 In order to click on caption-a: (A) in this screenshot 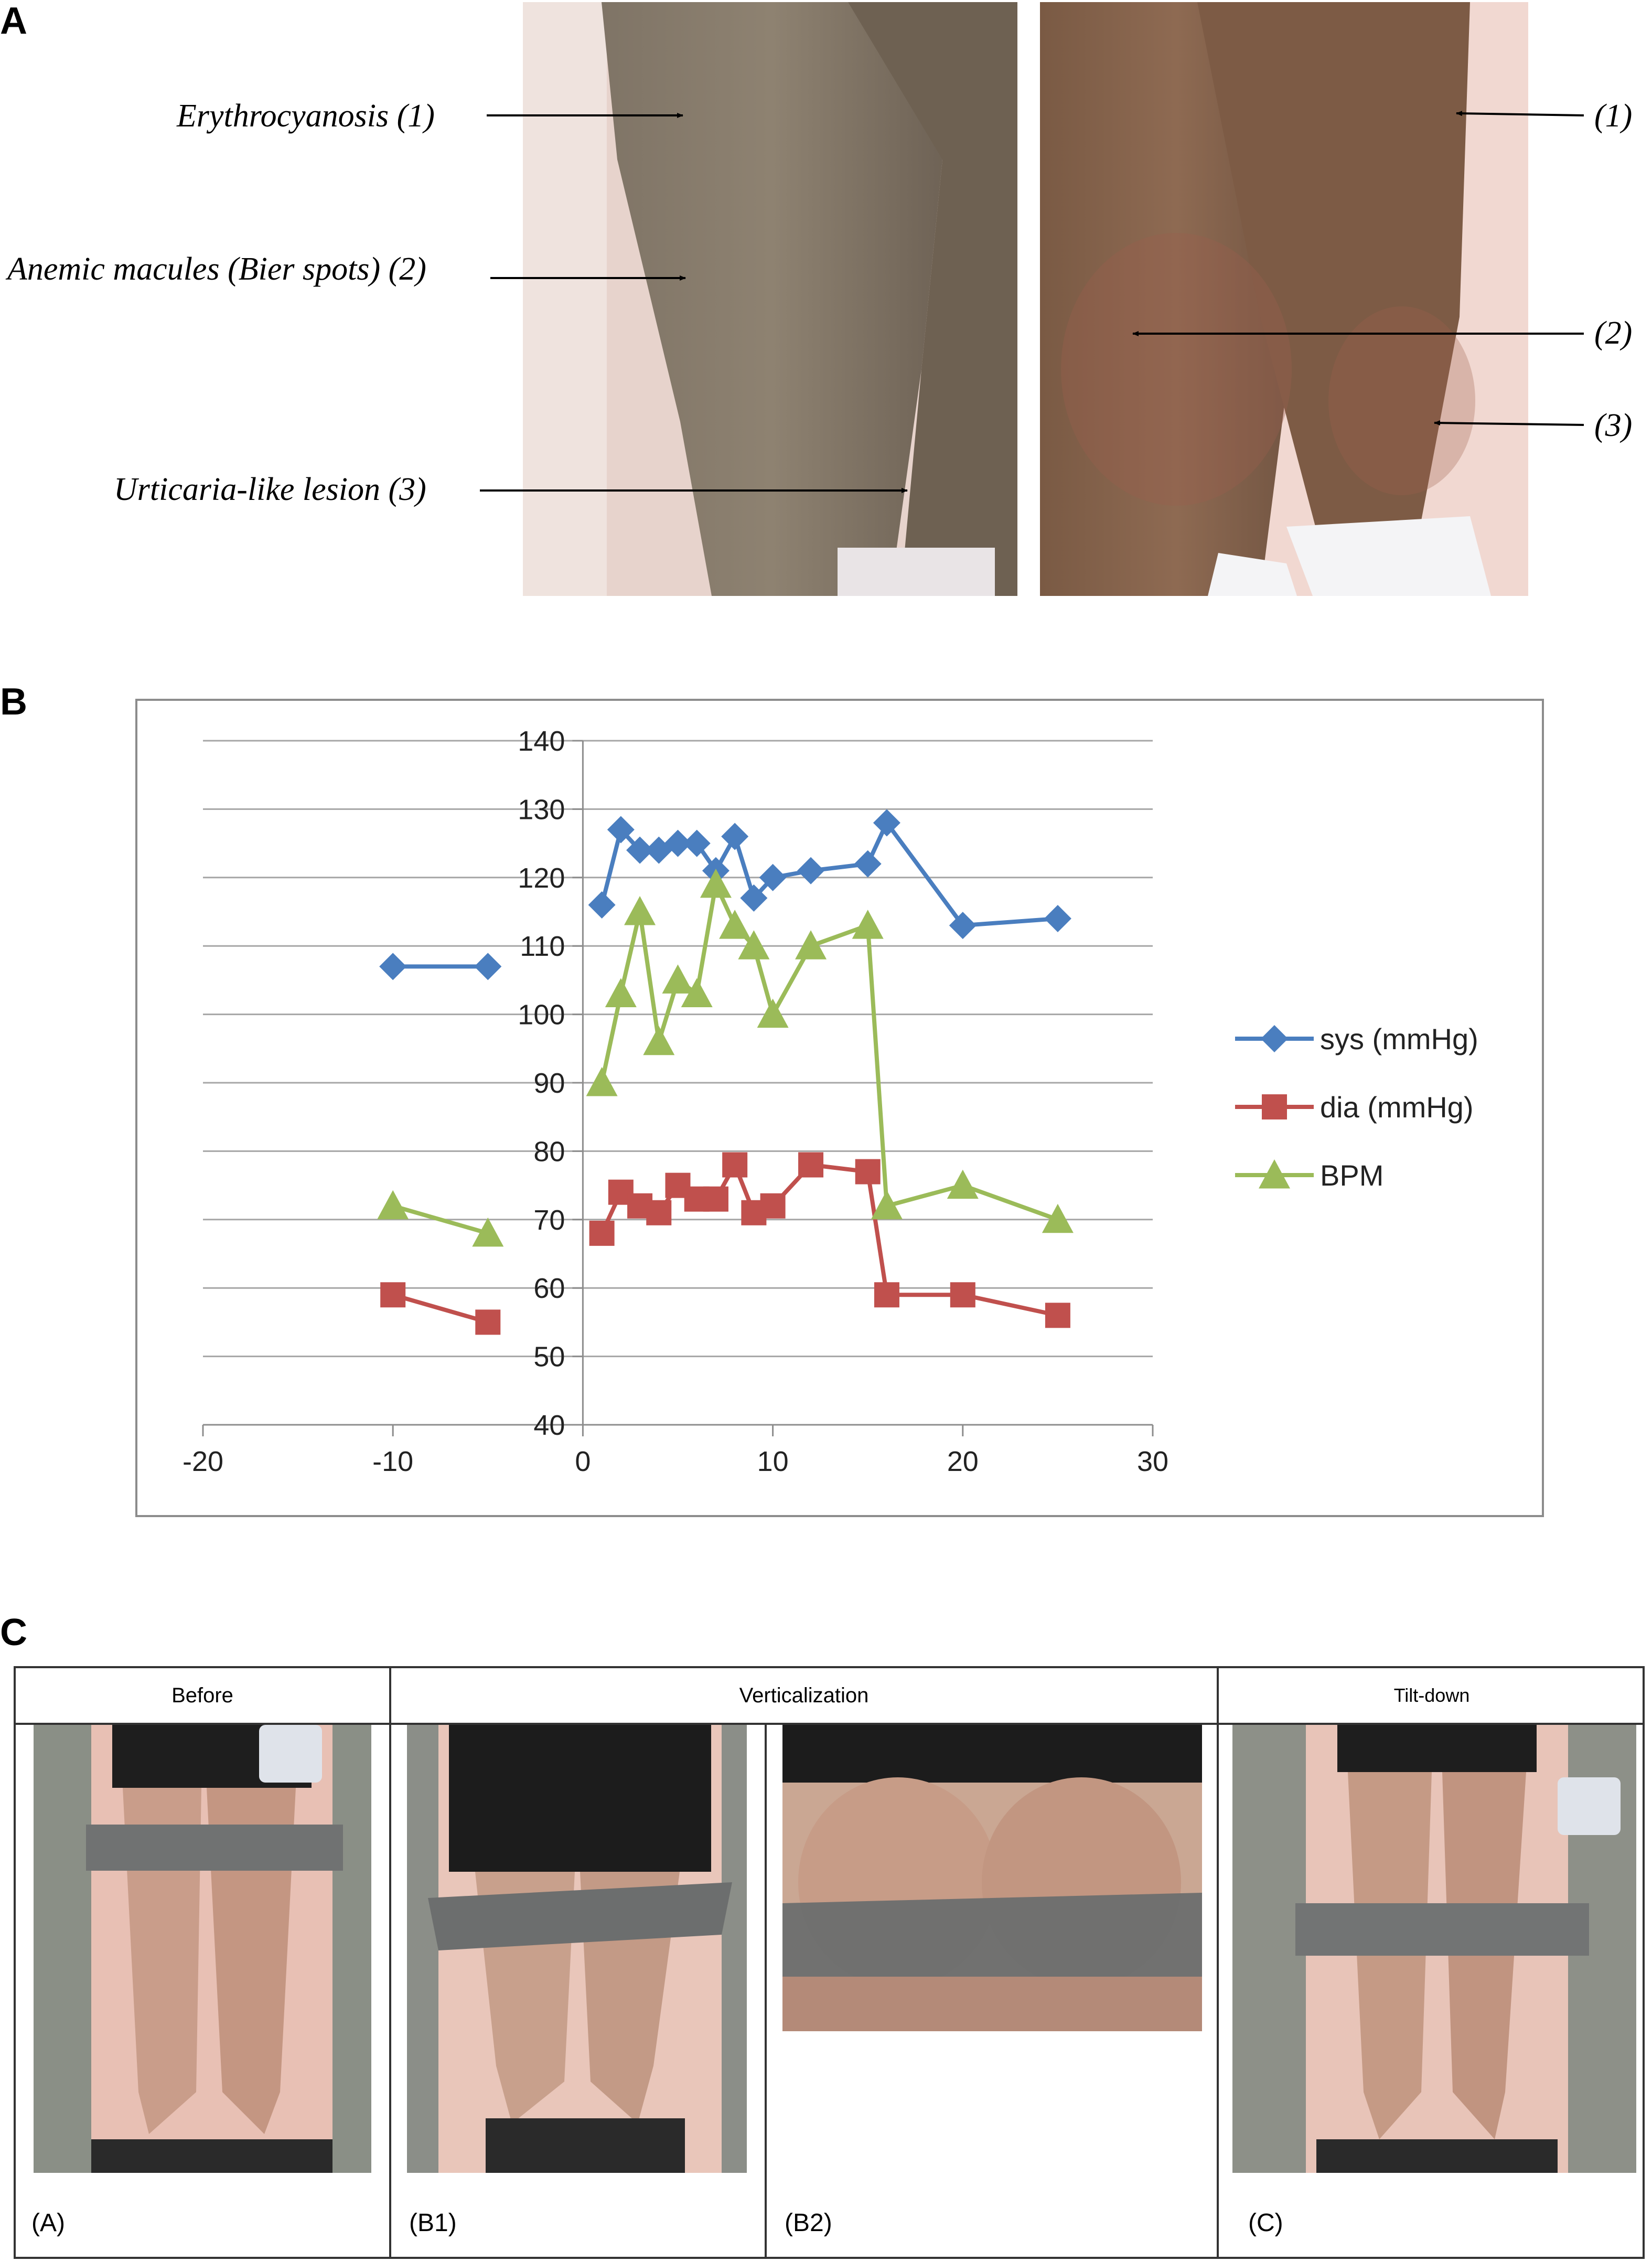, I will do `click(48, 2223)`.